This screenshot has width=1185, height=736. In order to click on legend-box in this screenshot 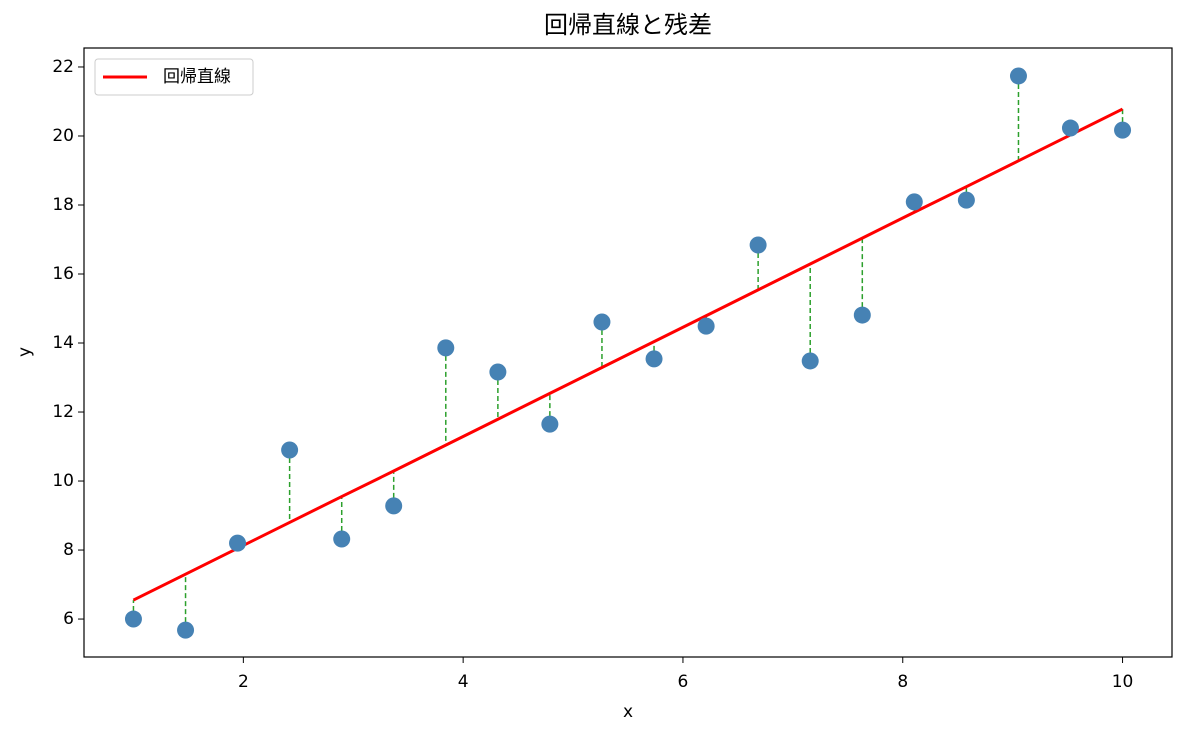, I will do `click(174, 77)`.